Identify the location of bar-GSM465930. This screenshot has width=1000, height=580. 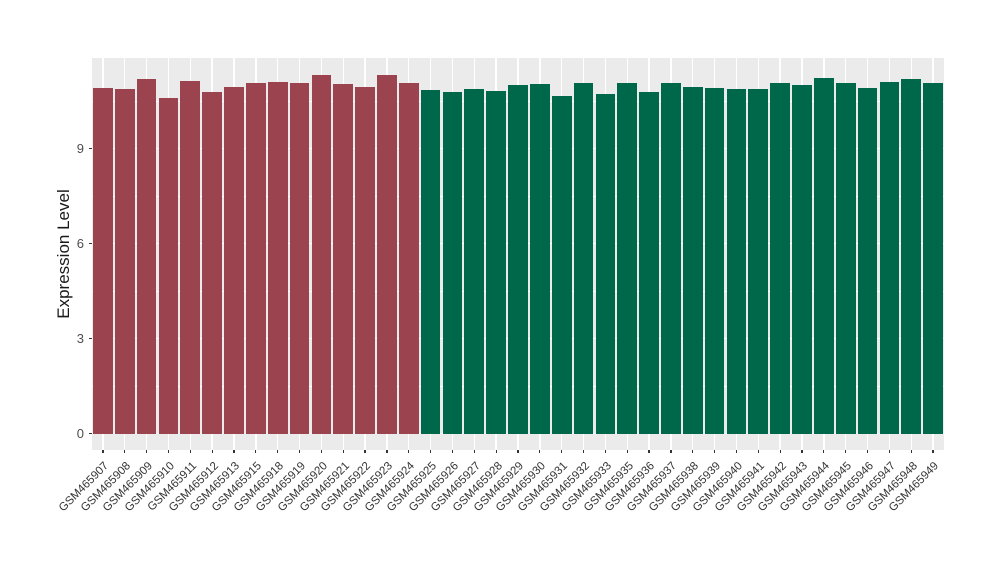
(540, 259).